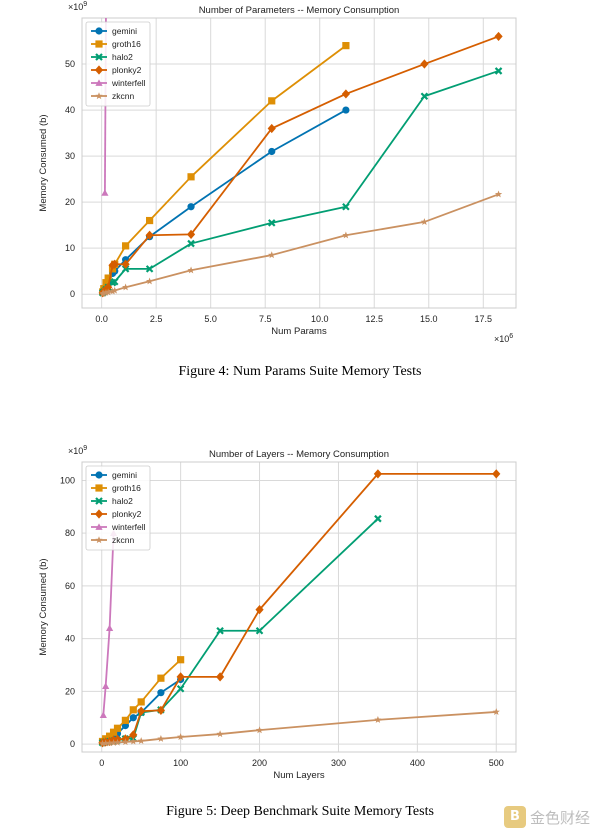  What do you see at coordinates (133, 718) in the screenshot?
I see `data-point-gemini` at bounding box center [133, 718].